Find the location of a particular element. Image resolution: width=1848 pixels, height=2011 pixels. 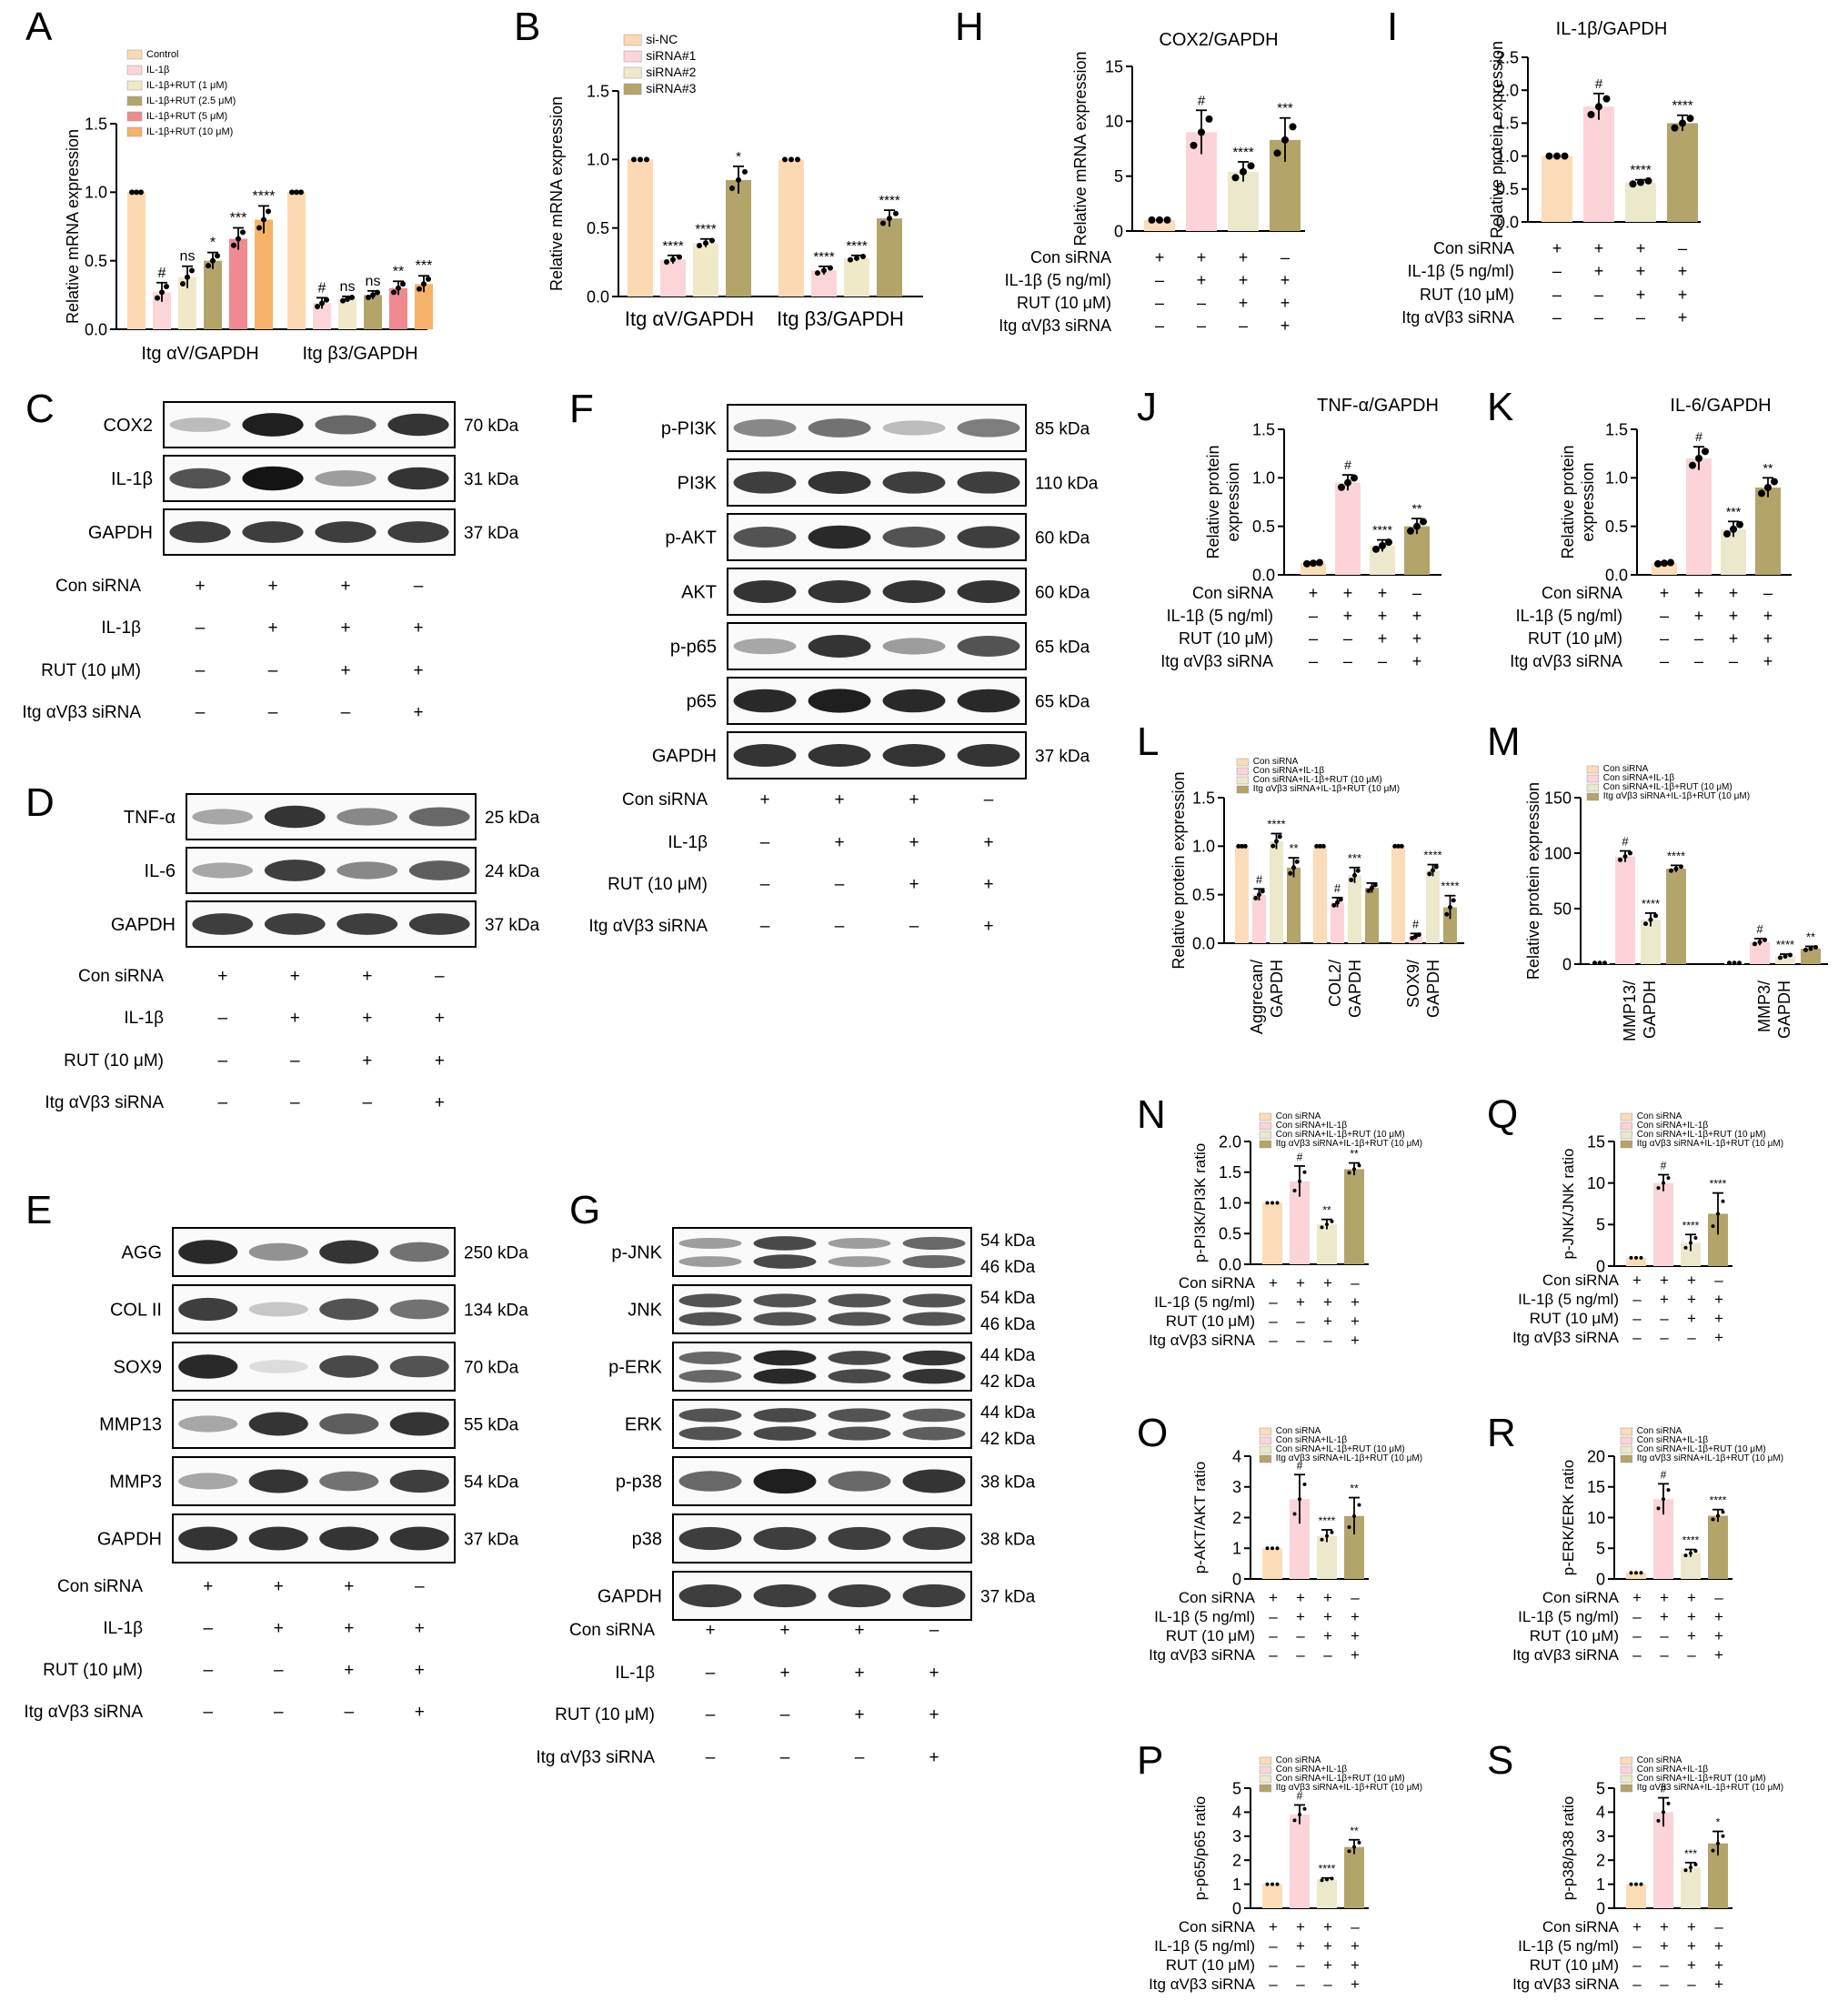

y-tick-label-L: 1.0 is located at coordinates (1204, 847).